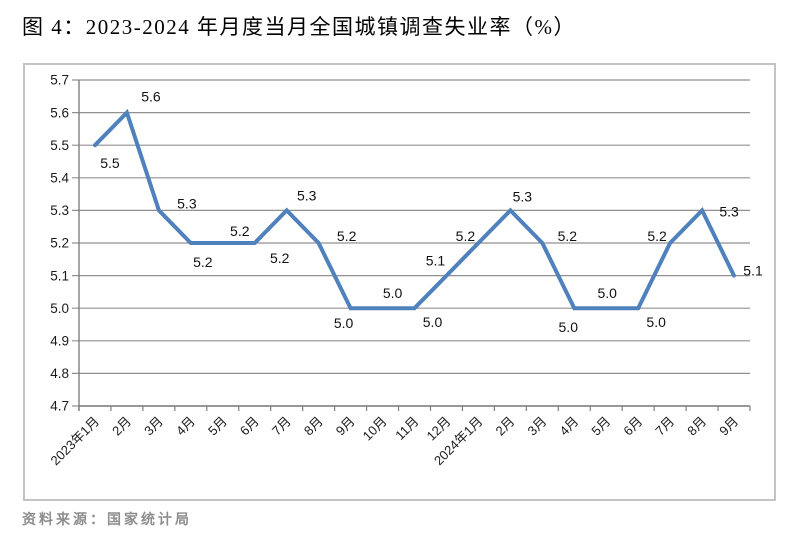 The image size is (800, 541). I want to click on data-point-label: 5.6, so click(151, 97).